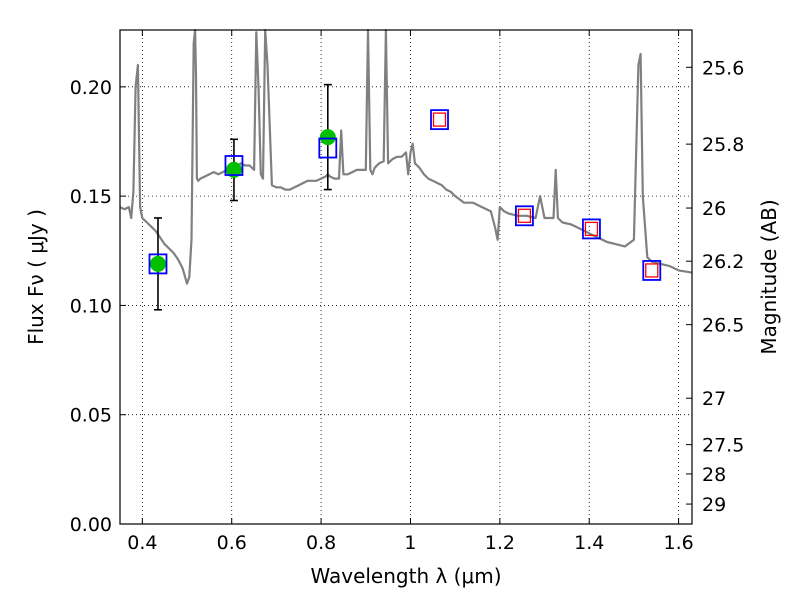 The image size is (800, 600). I want to click on y-axis-title: Flux Fν ( μJy ), so click(36, 277).